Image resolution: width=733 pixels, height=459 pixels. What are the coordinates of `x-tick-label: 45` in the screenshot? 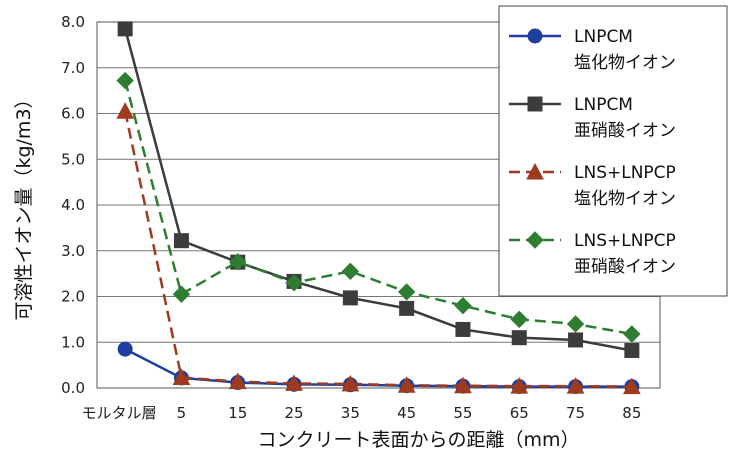 It's located at (406, 413).